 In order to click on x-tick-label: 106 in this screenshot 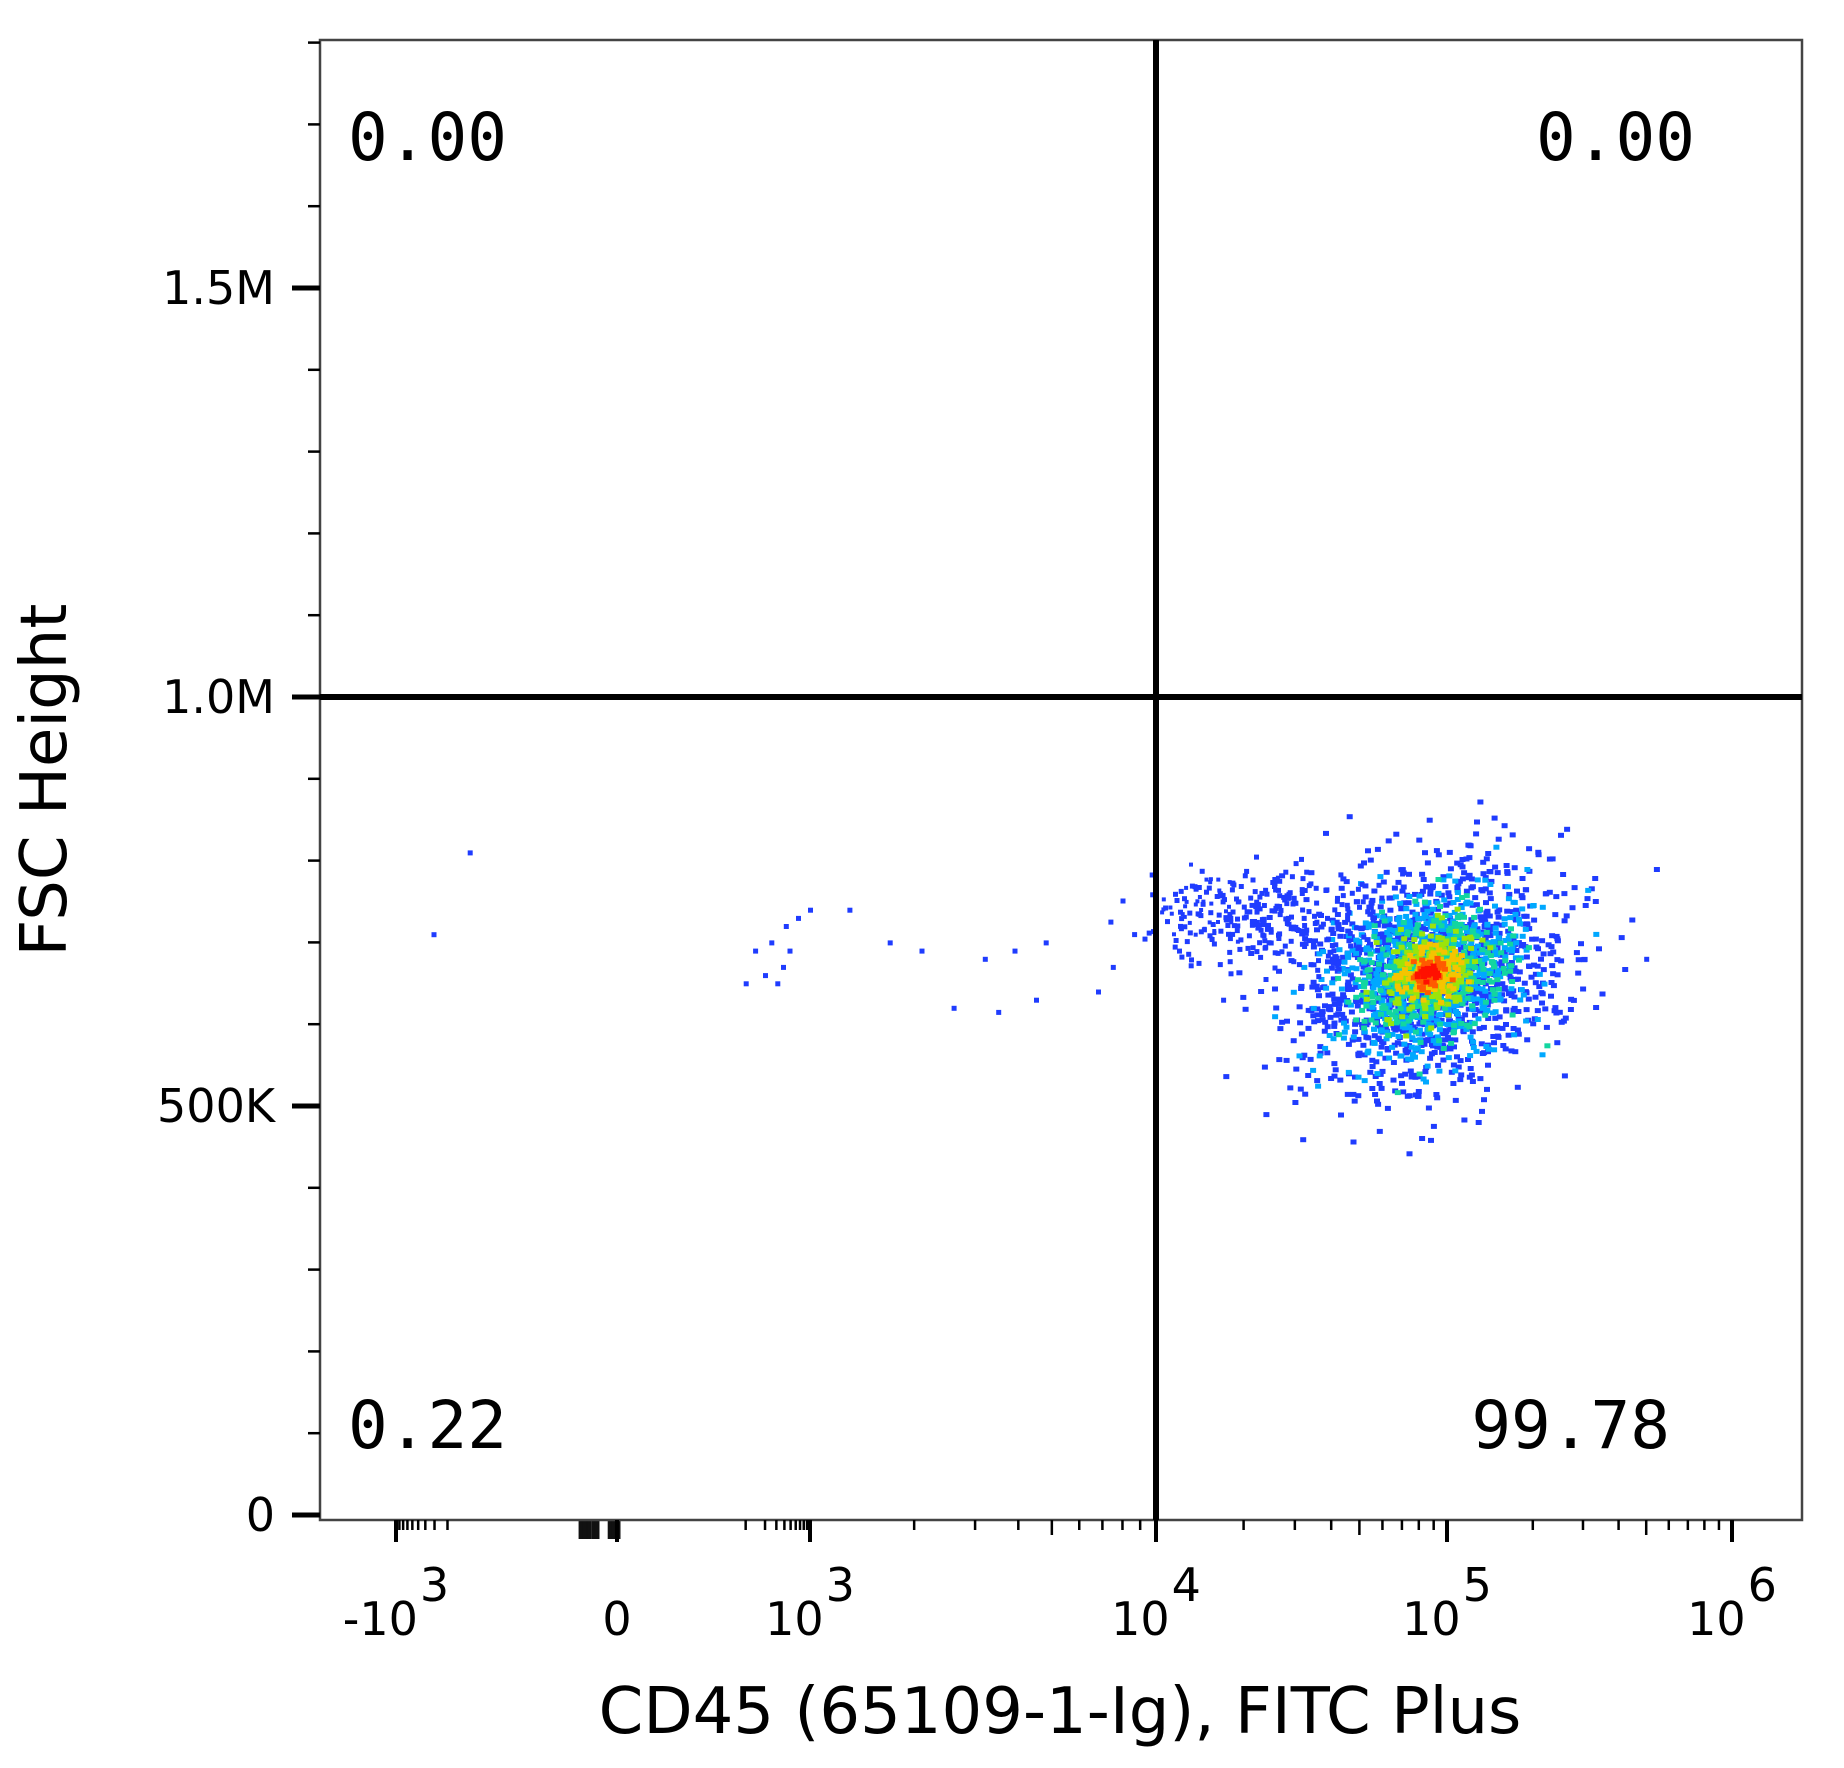, I will do `click(1732, 1602)`.